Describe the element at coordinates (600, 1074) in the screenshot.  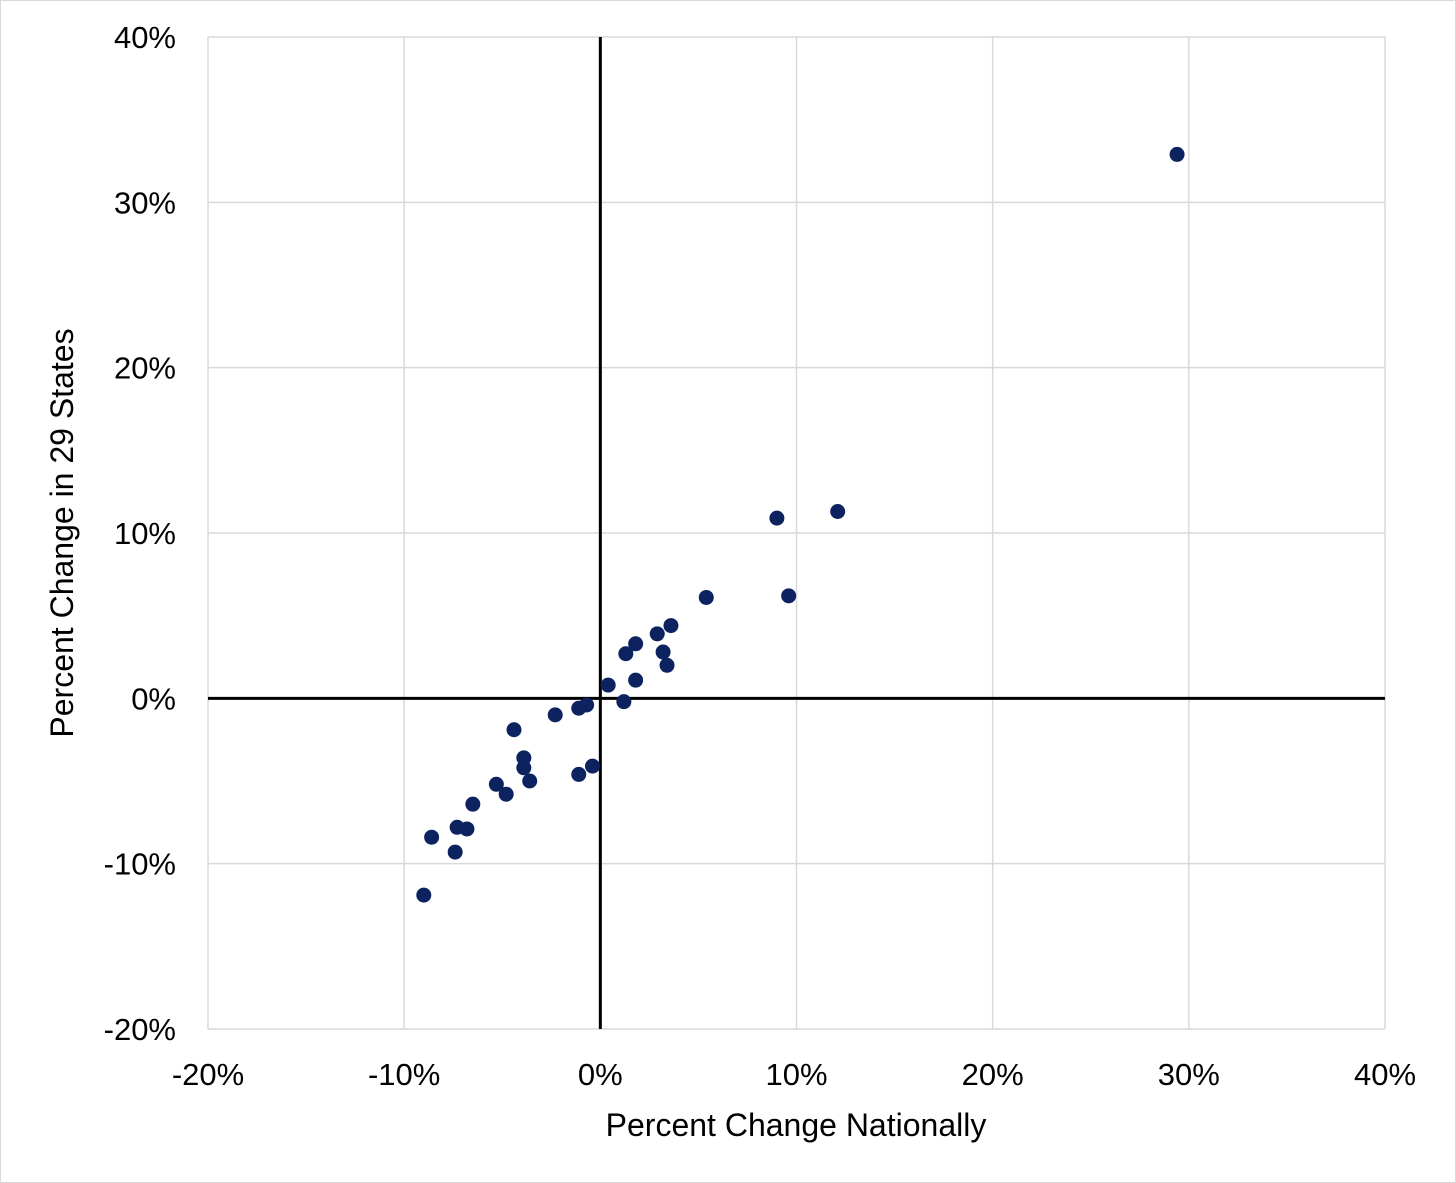
I see `x-tick-label: 0%` at that location.